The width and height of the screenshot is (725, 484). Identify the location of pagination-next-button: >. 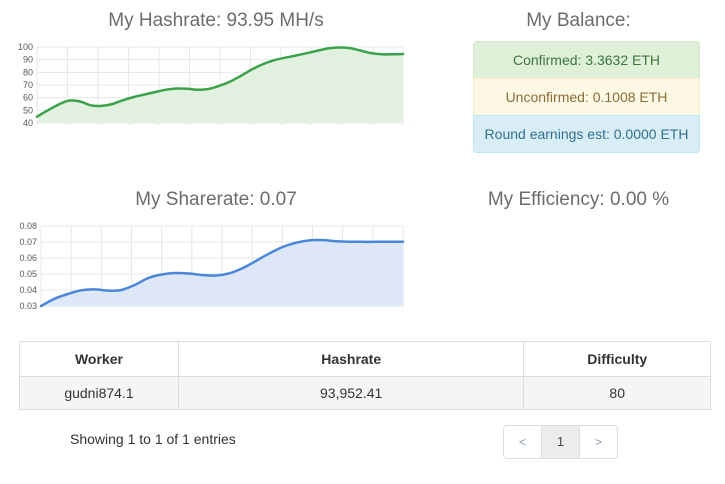
(598, 442).